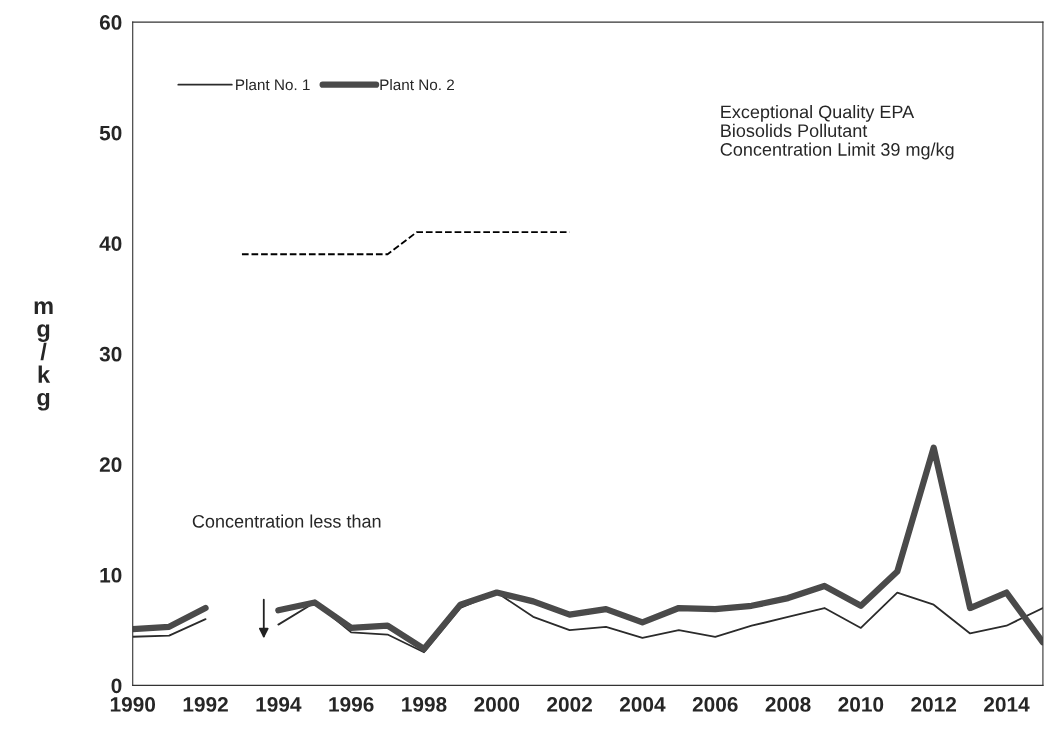 Image resolution: width=1045 pixels, height=737 pixels. What do you see at coordinates (642, 704) in the screenshot?
I see `x-tick-label: 2004` at bounding box center [642, 704].